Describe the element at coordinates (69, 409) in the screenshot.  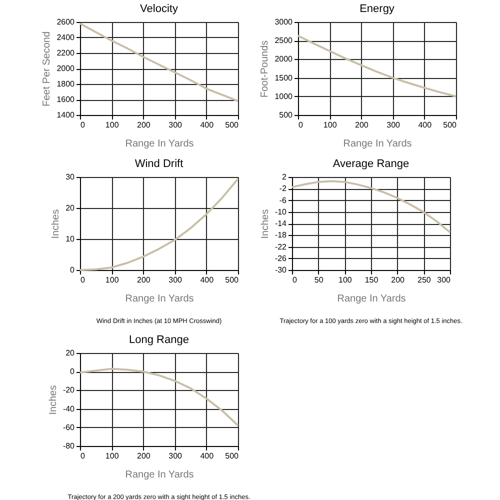
I see `y-tick-label: -40` at that location.